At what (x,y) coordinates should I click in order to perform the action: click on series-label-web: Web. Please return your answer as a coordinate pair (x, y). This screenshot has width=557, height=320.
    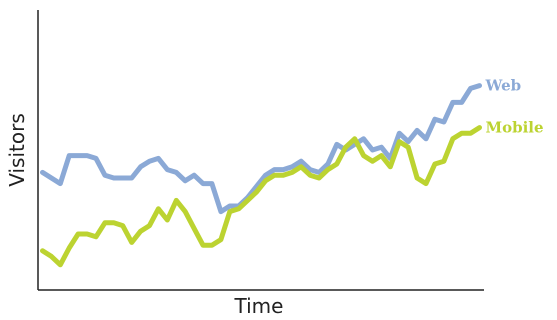
    Looking at the image, I should click on (503, 86).